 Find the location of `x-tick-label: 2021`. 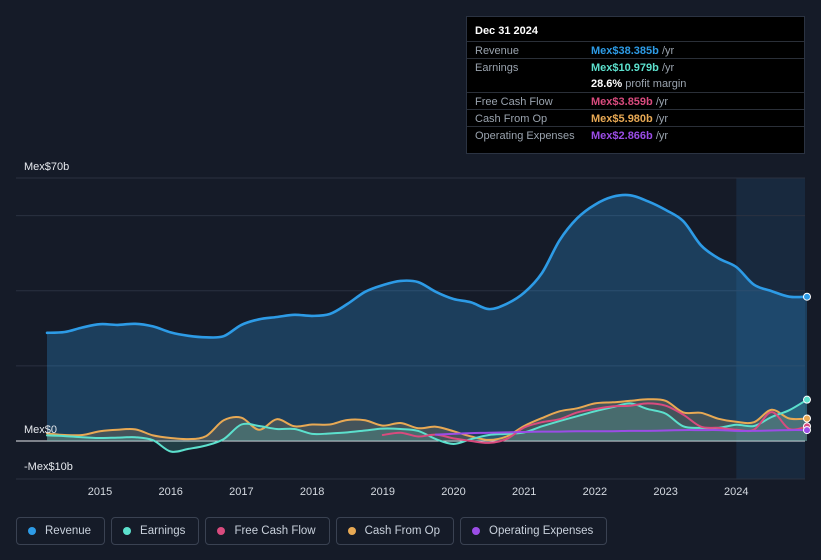

x-tick-label: 2021 is located at coordinates (524, 492).